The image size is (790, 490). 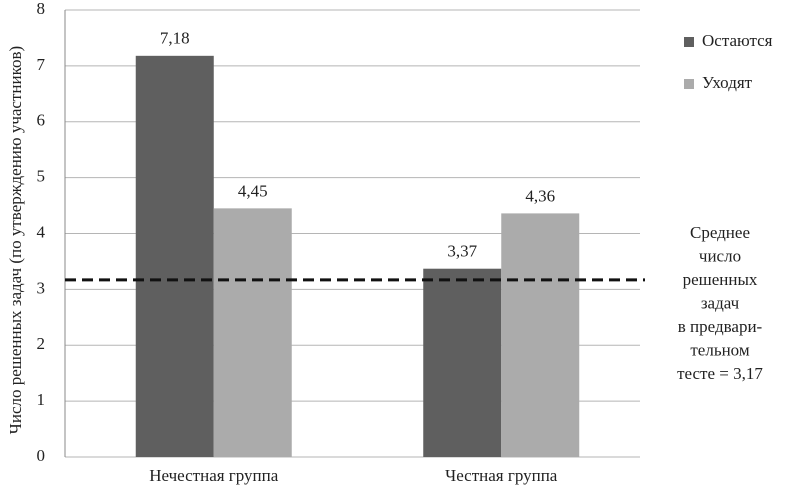 I want to click on annotation: тесте = 3,17, so click(x=720, y=373).